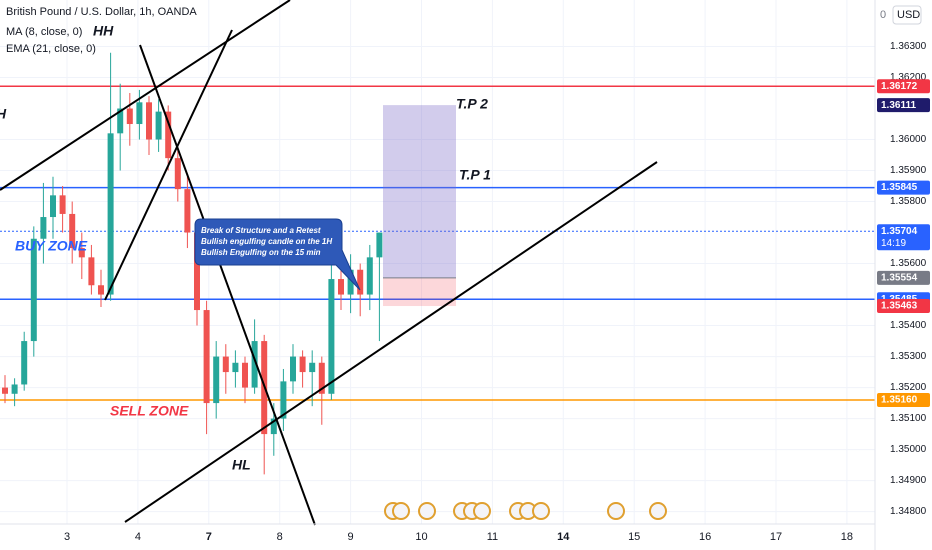  Describe the element at coordinates (472, 104) in the screenshot. I see `annotation: T.P 2` at that location.